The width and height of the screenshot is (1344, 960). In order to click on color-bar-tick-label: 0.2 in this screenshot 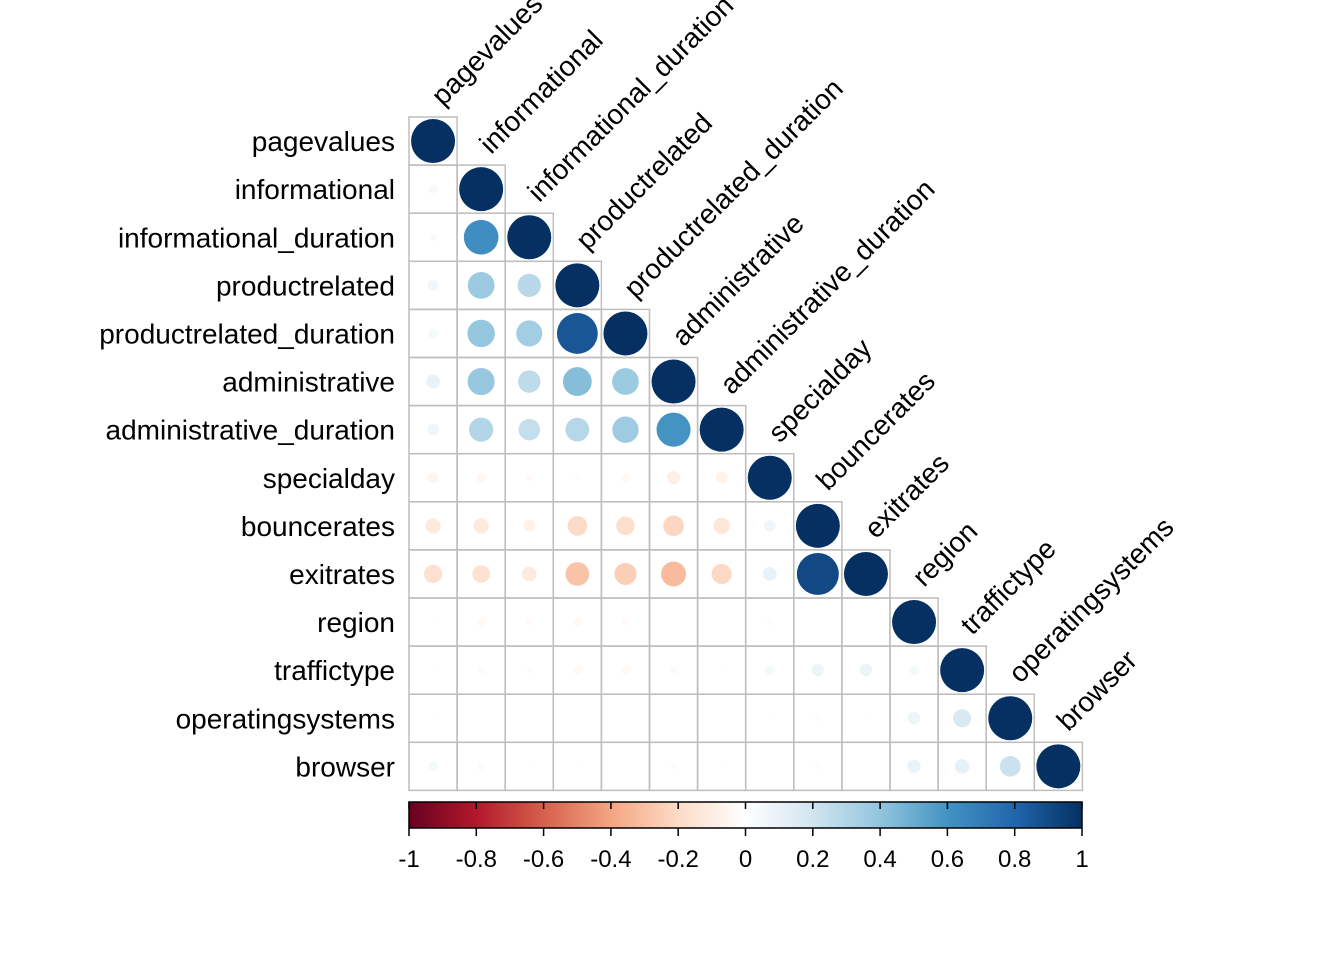, I will do `click(812, 859)`.